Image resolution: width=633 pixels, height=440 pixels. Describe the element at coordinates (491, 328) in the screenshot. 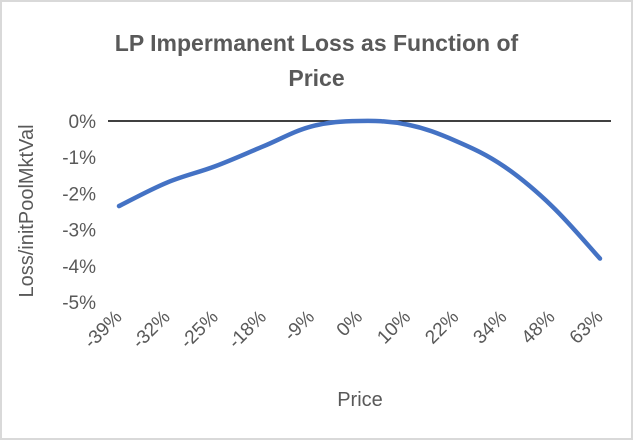

I see `x-tick-label: 34%` at that location.